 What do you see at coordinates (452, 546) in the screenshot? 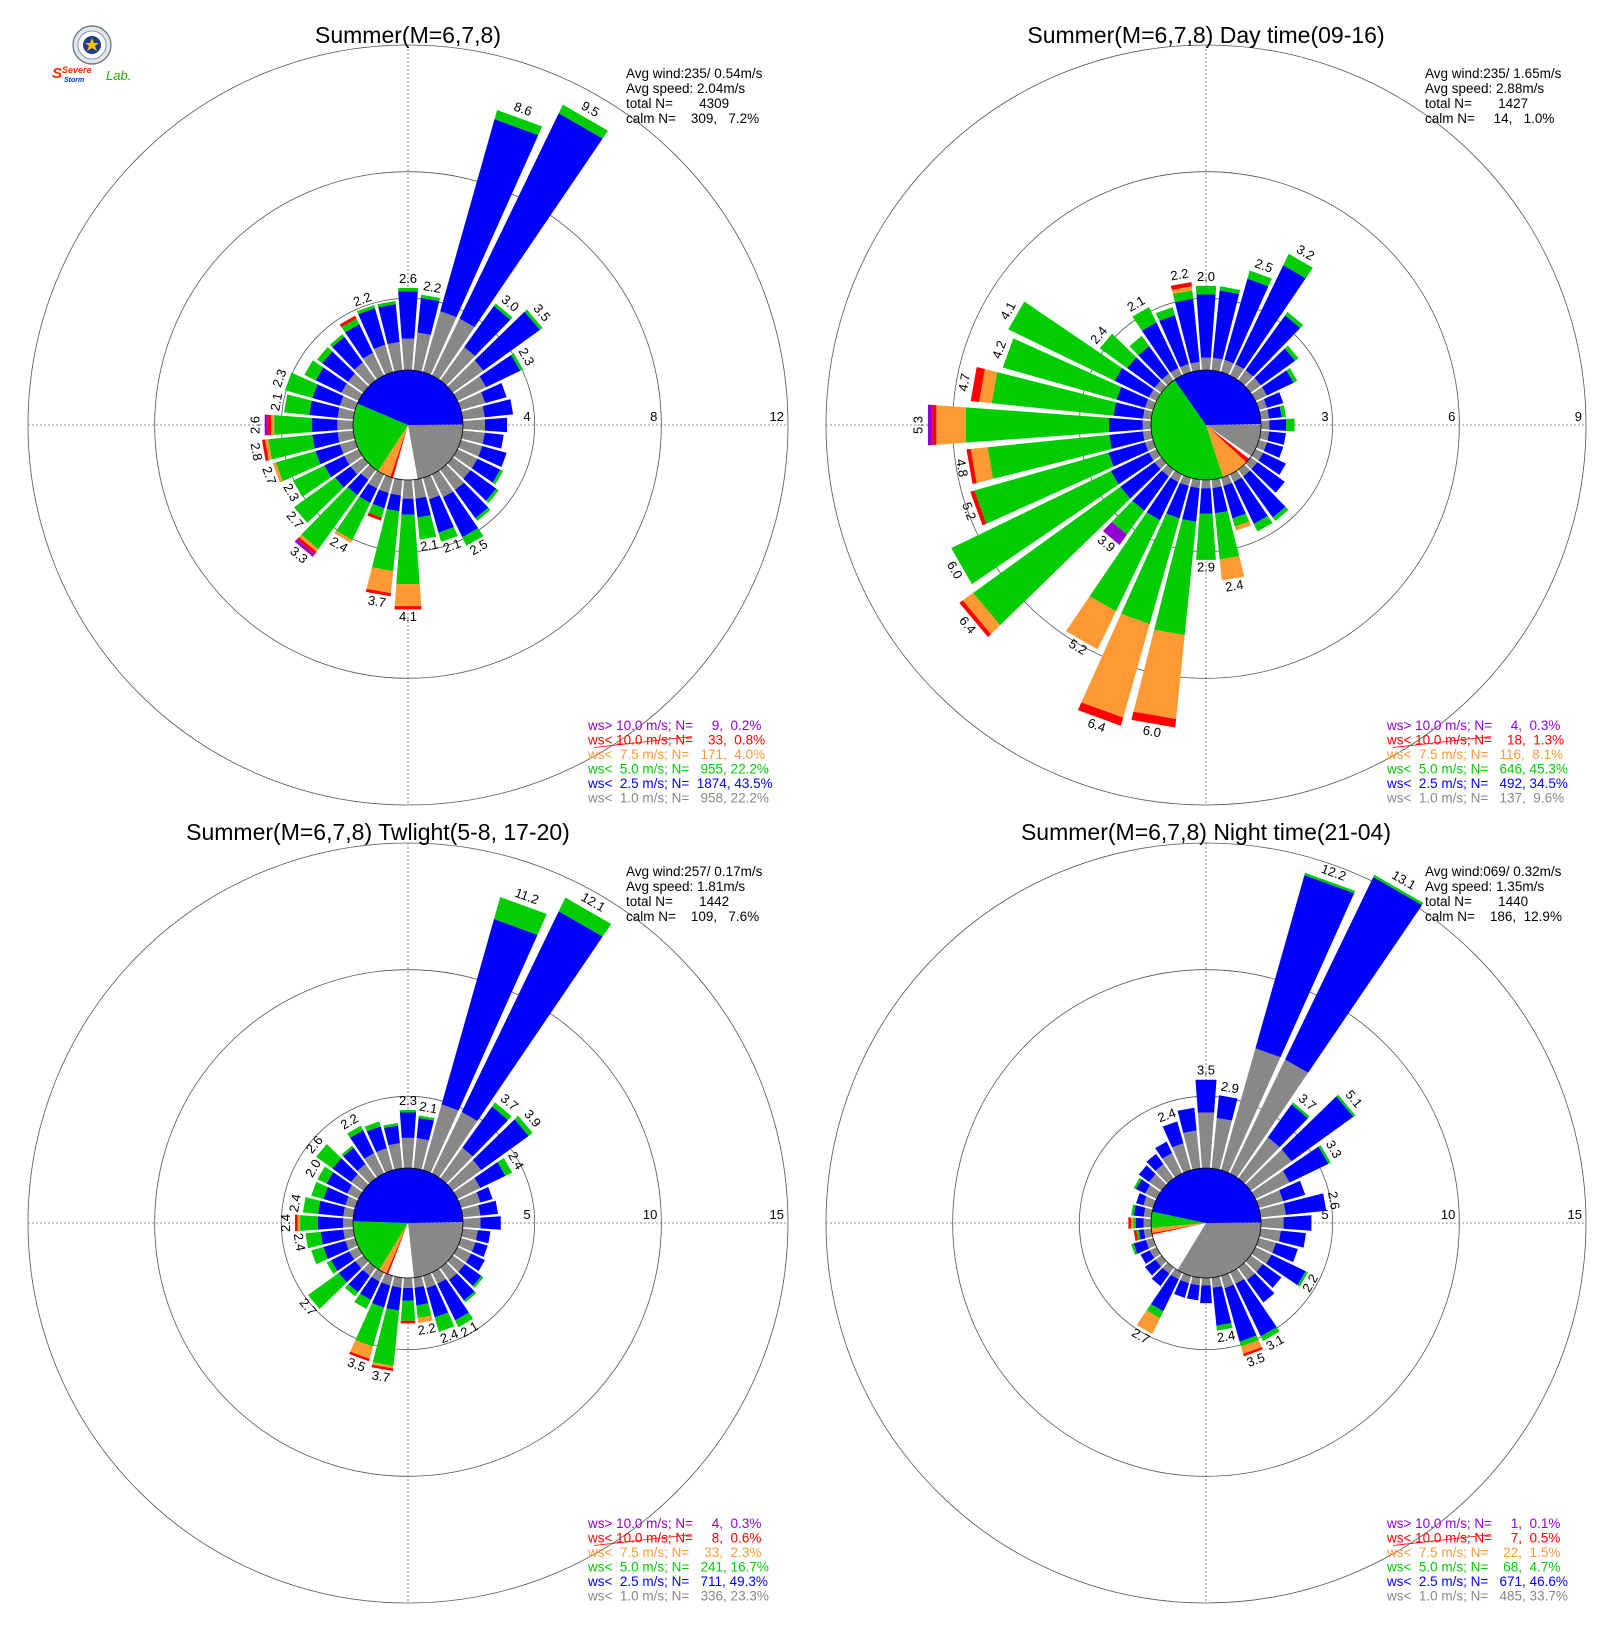
I see `bar-label: 2.1` at bounding box center [452, 546].